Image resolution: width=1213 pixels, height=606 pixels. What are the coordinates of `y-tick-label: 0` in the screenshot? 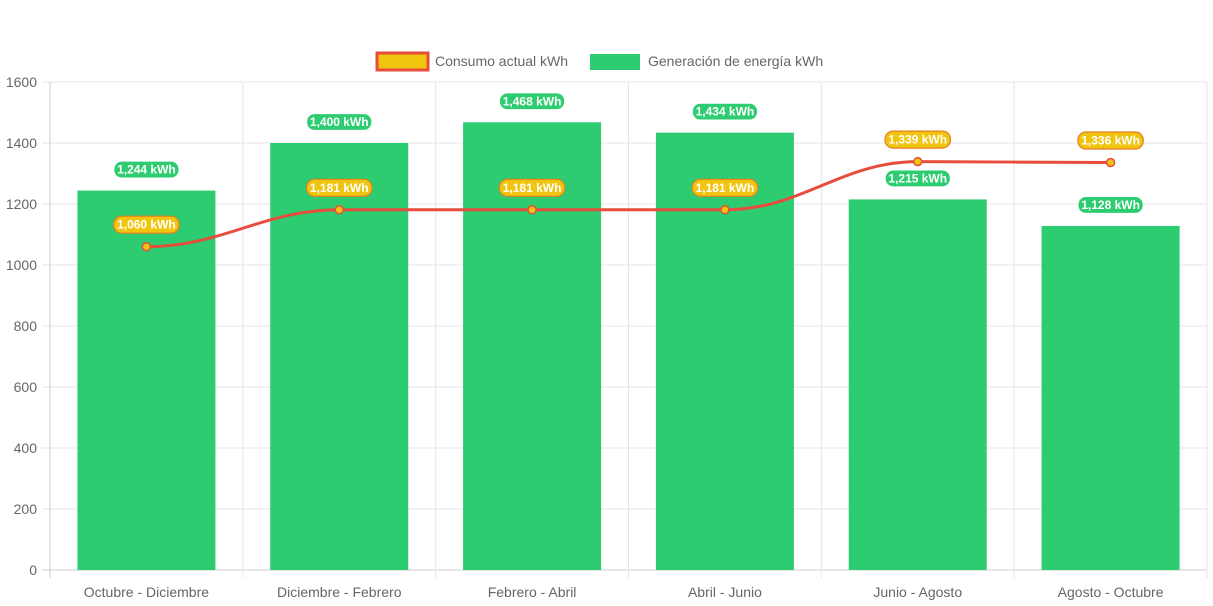 It's located at (33, 570).